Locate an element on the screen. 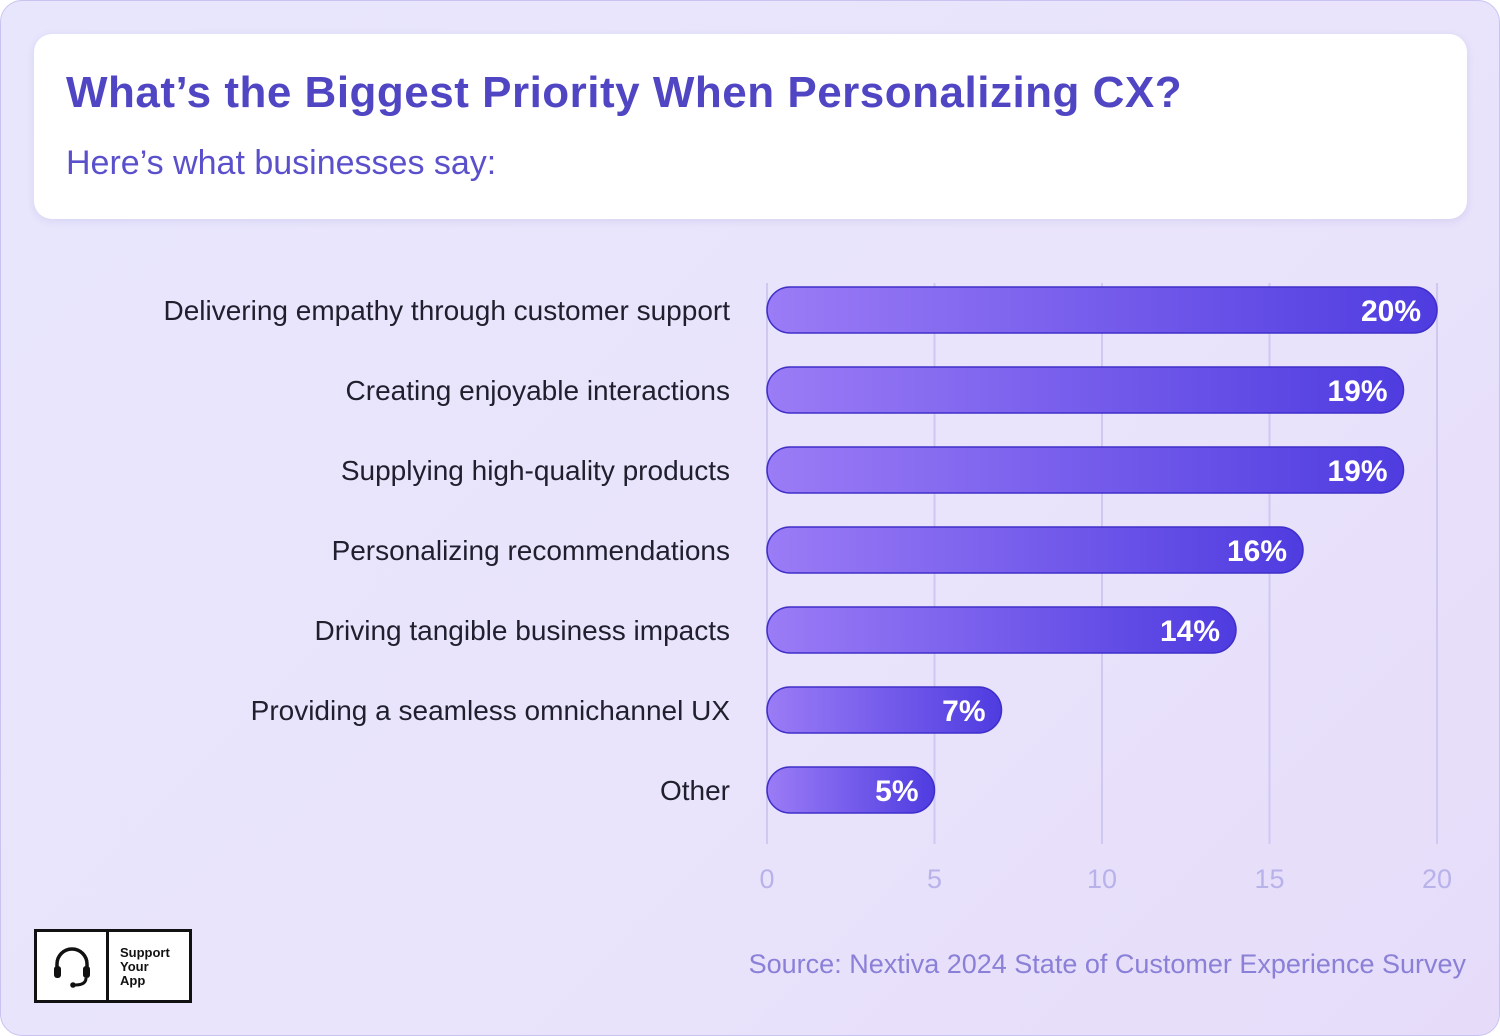 The image size is (1500, 1036). logo-line-2: Your is located at coordinates (134, 966).